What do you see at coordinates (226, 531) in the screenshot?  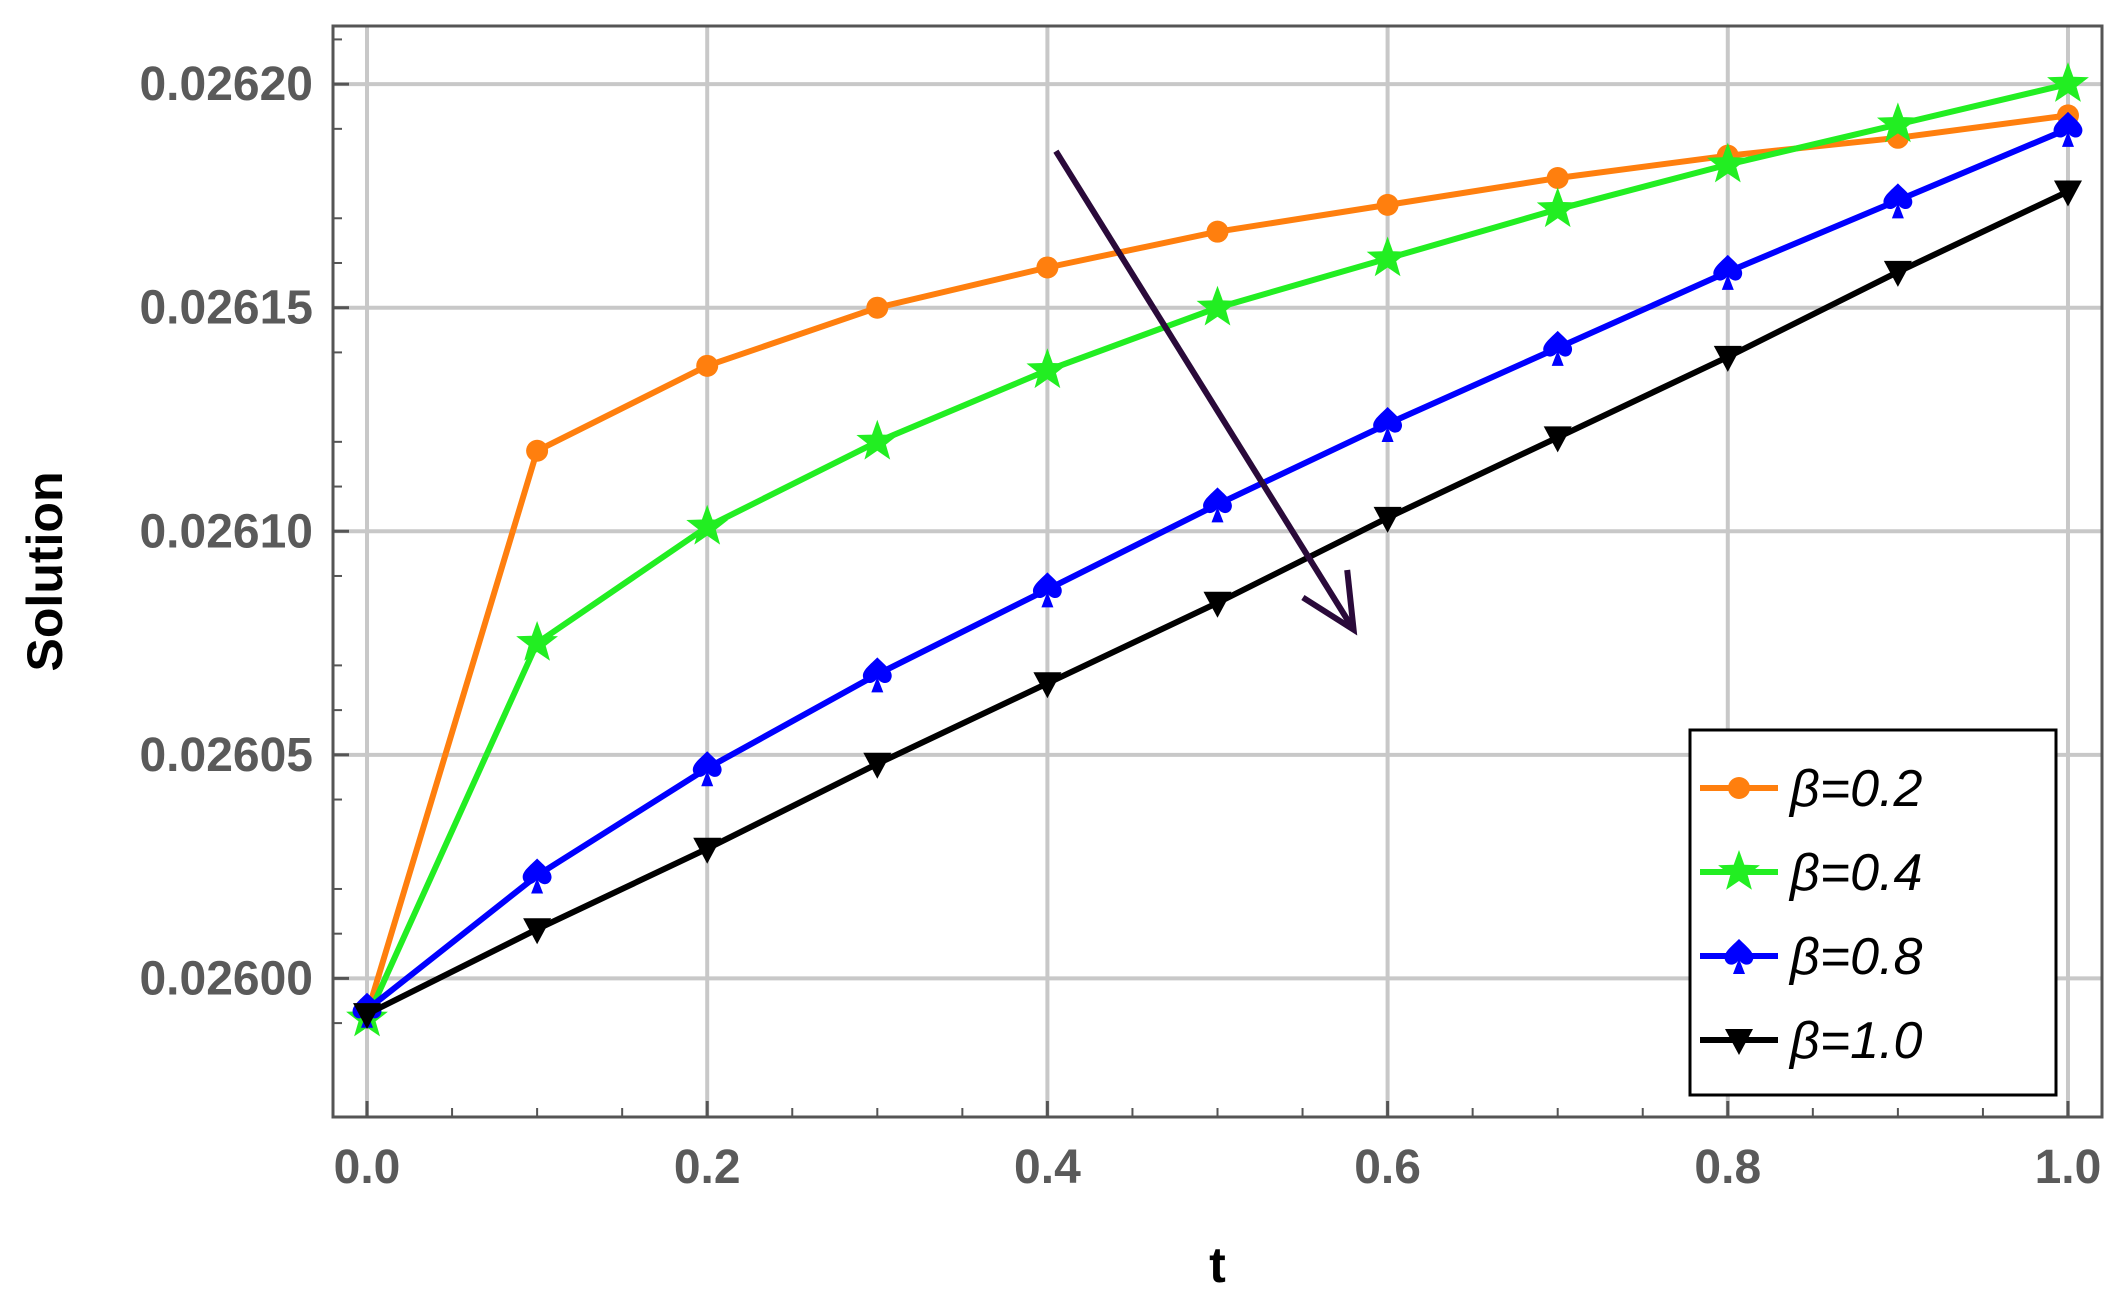 I see `y-tick-label: 0.02610` at bounding box center [226, 531].